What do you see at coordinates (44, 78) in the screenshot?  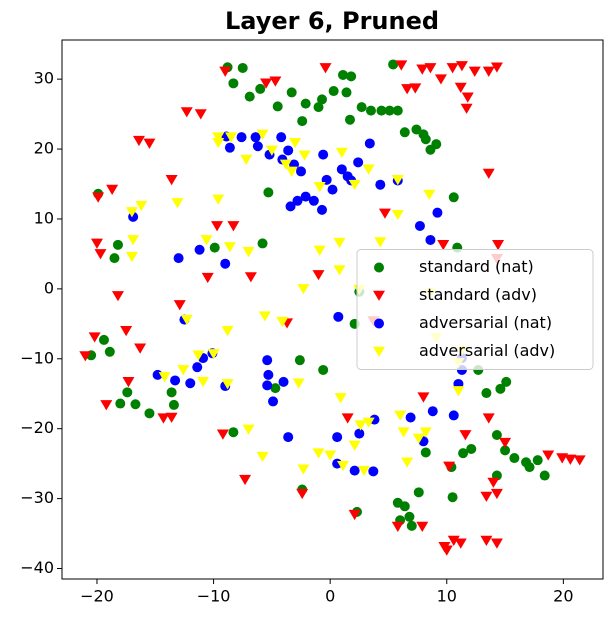 I see `y-tick-label: 30` at bounding box center [44, 78].